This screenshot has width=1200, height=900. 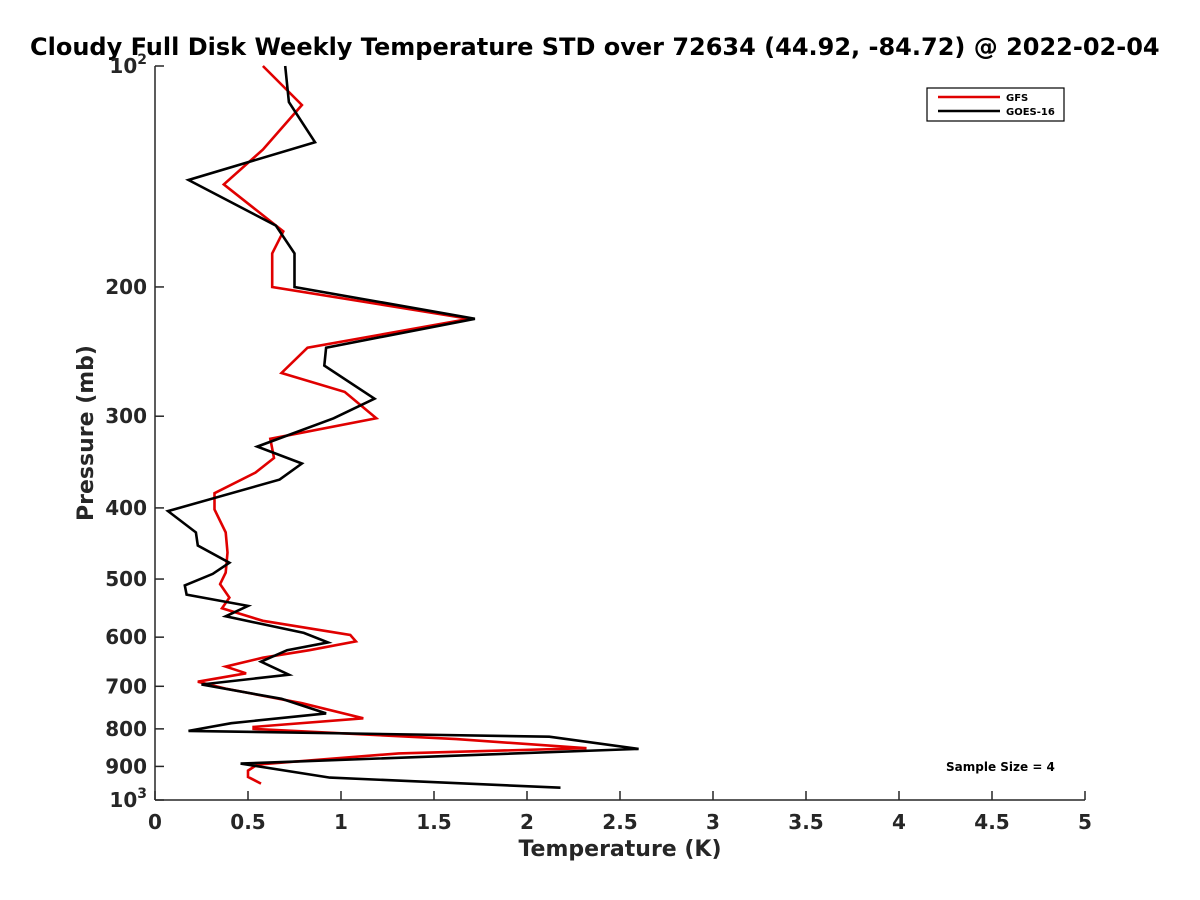 What do you see at coordinates (126, 686) in the screenshot?
I see `y-tick-label: 700` at bounding box center [126, 686].